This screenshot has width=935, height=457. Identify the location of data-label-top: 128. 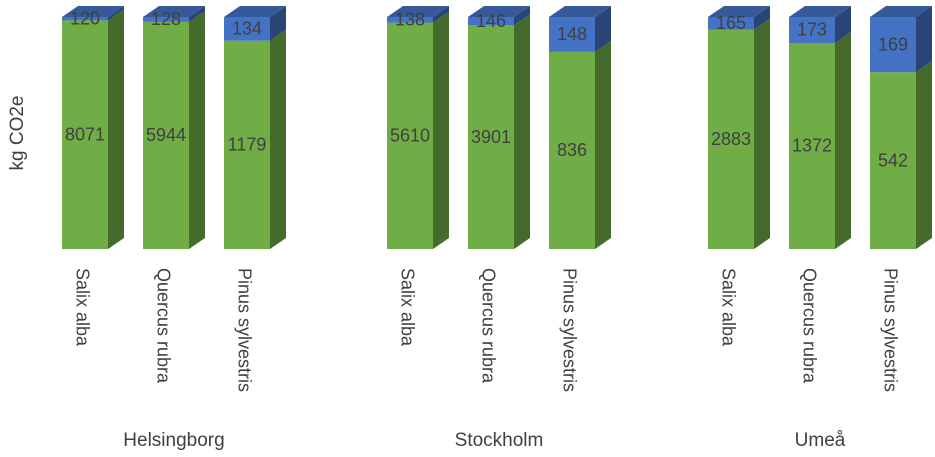
(166, 19).